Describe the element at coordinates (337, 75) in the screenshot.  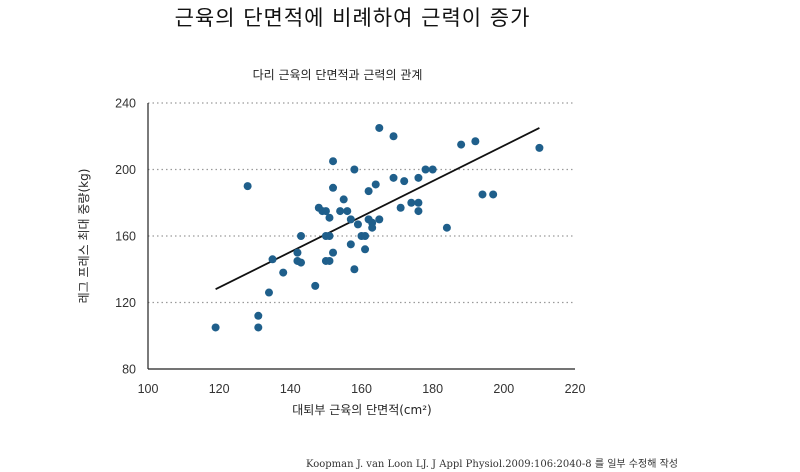
I see `chart-title: 다리 근육의 단면적과 근력의 관계` at that location.